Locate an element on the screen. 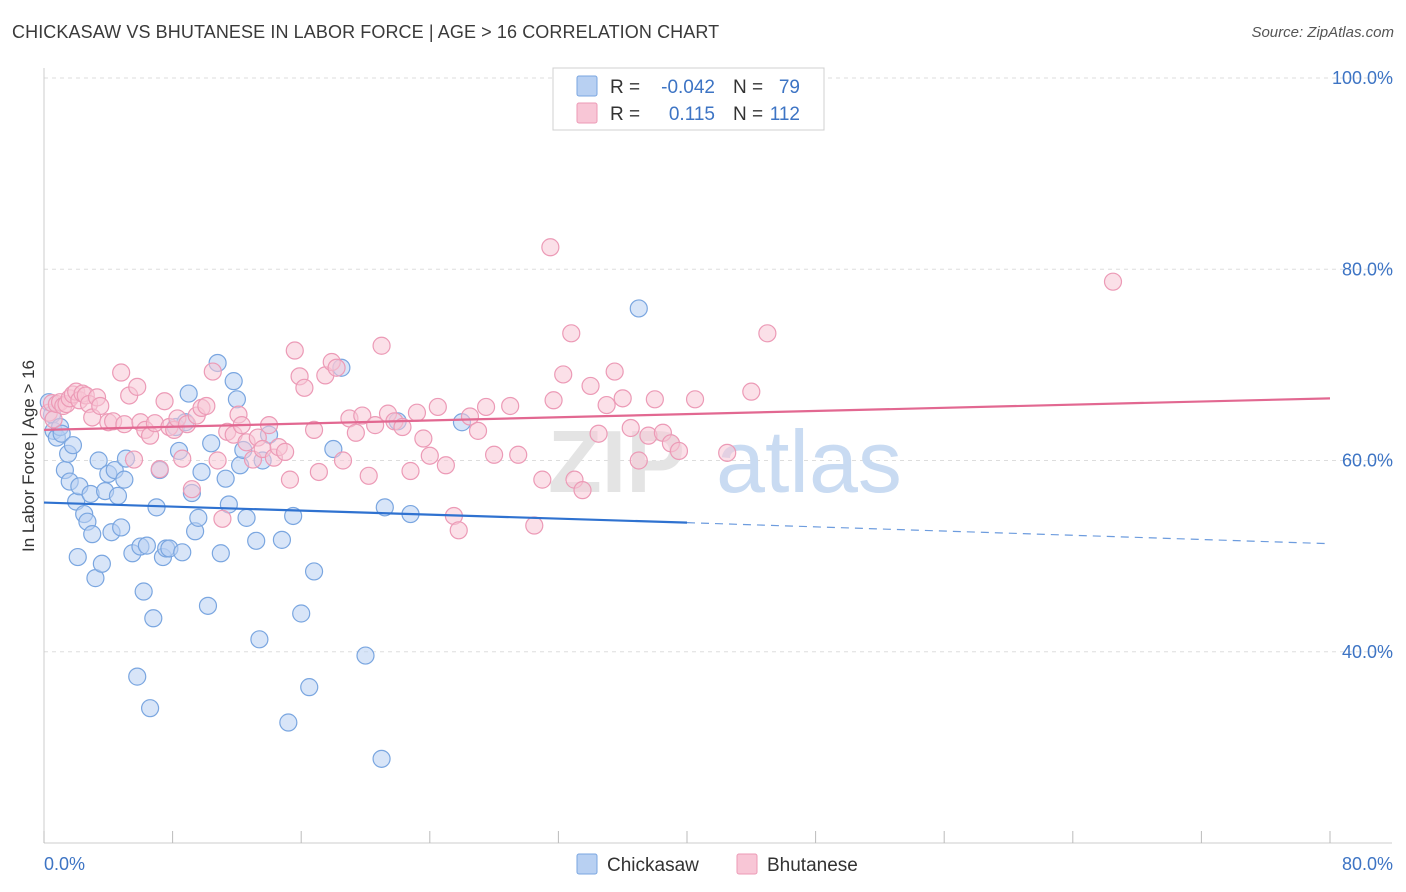 This screenshot has height=892, width=1406. legend-r-label-bhutanese: R = is located at coordinates (625, 114).